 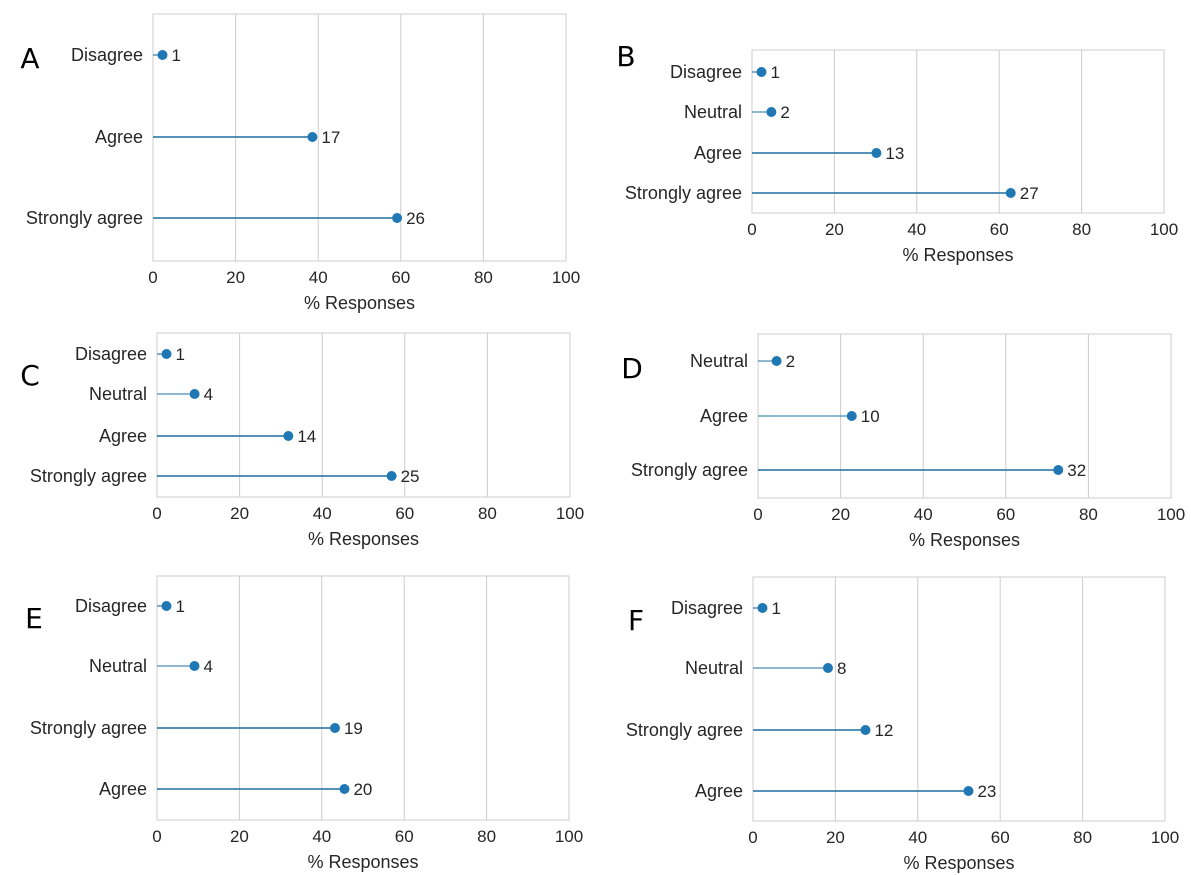 I want to click on value-label: 32, so click(x=1076, y=470).